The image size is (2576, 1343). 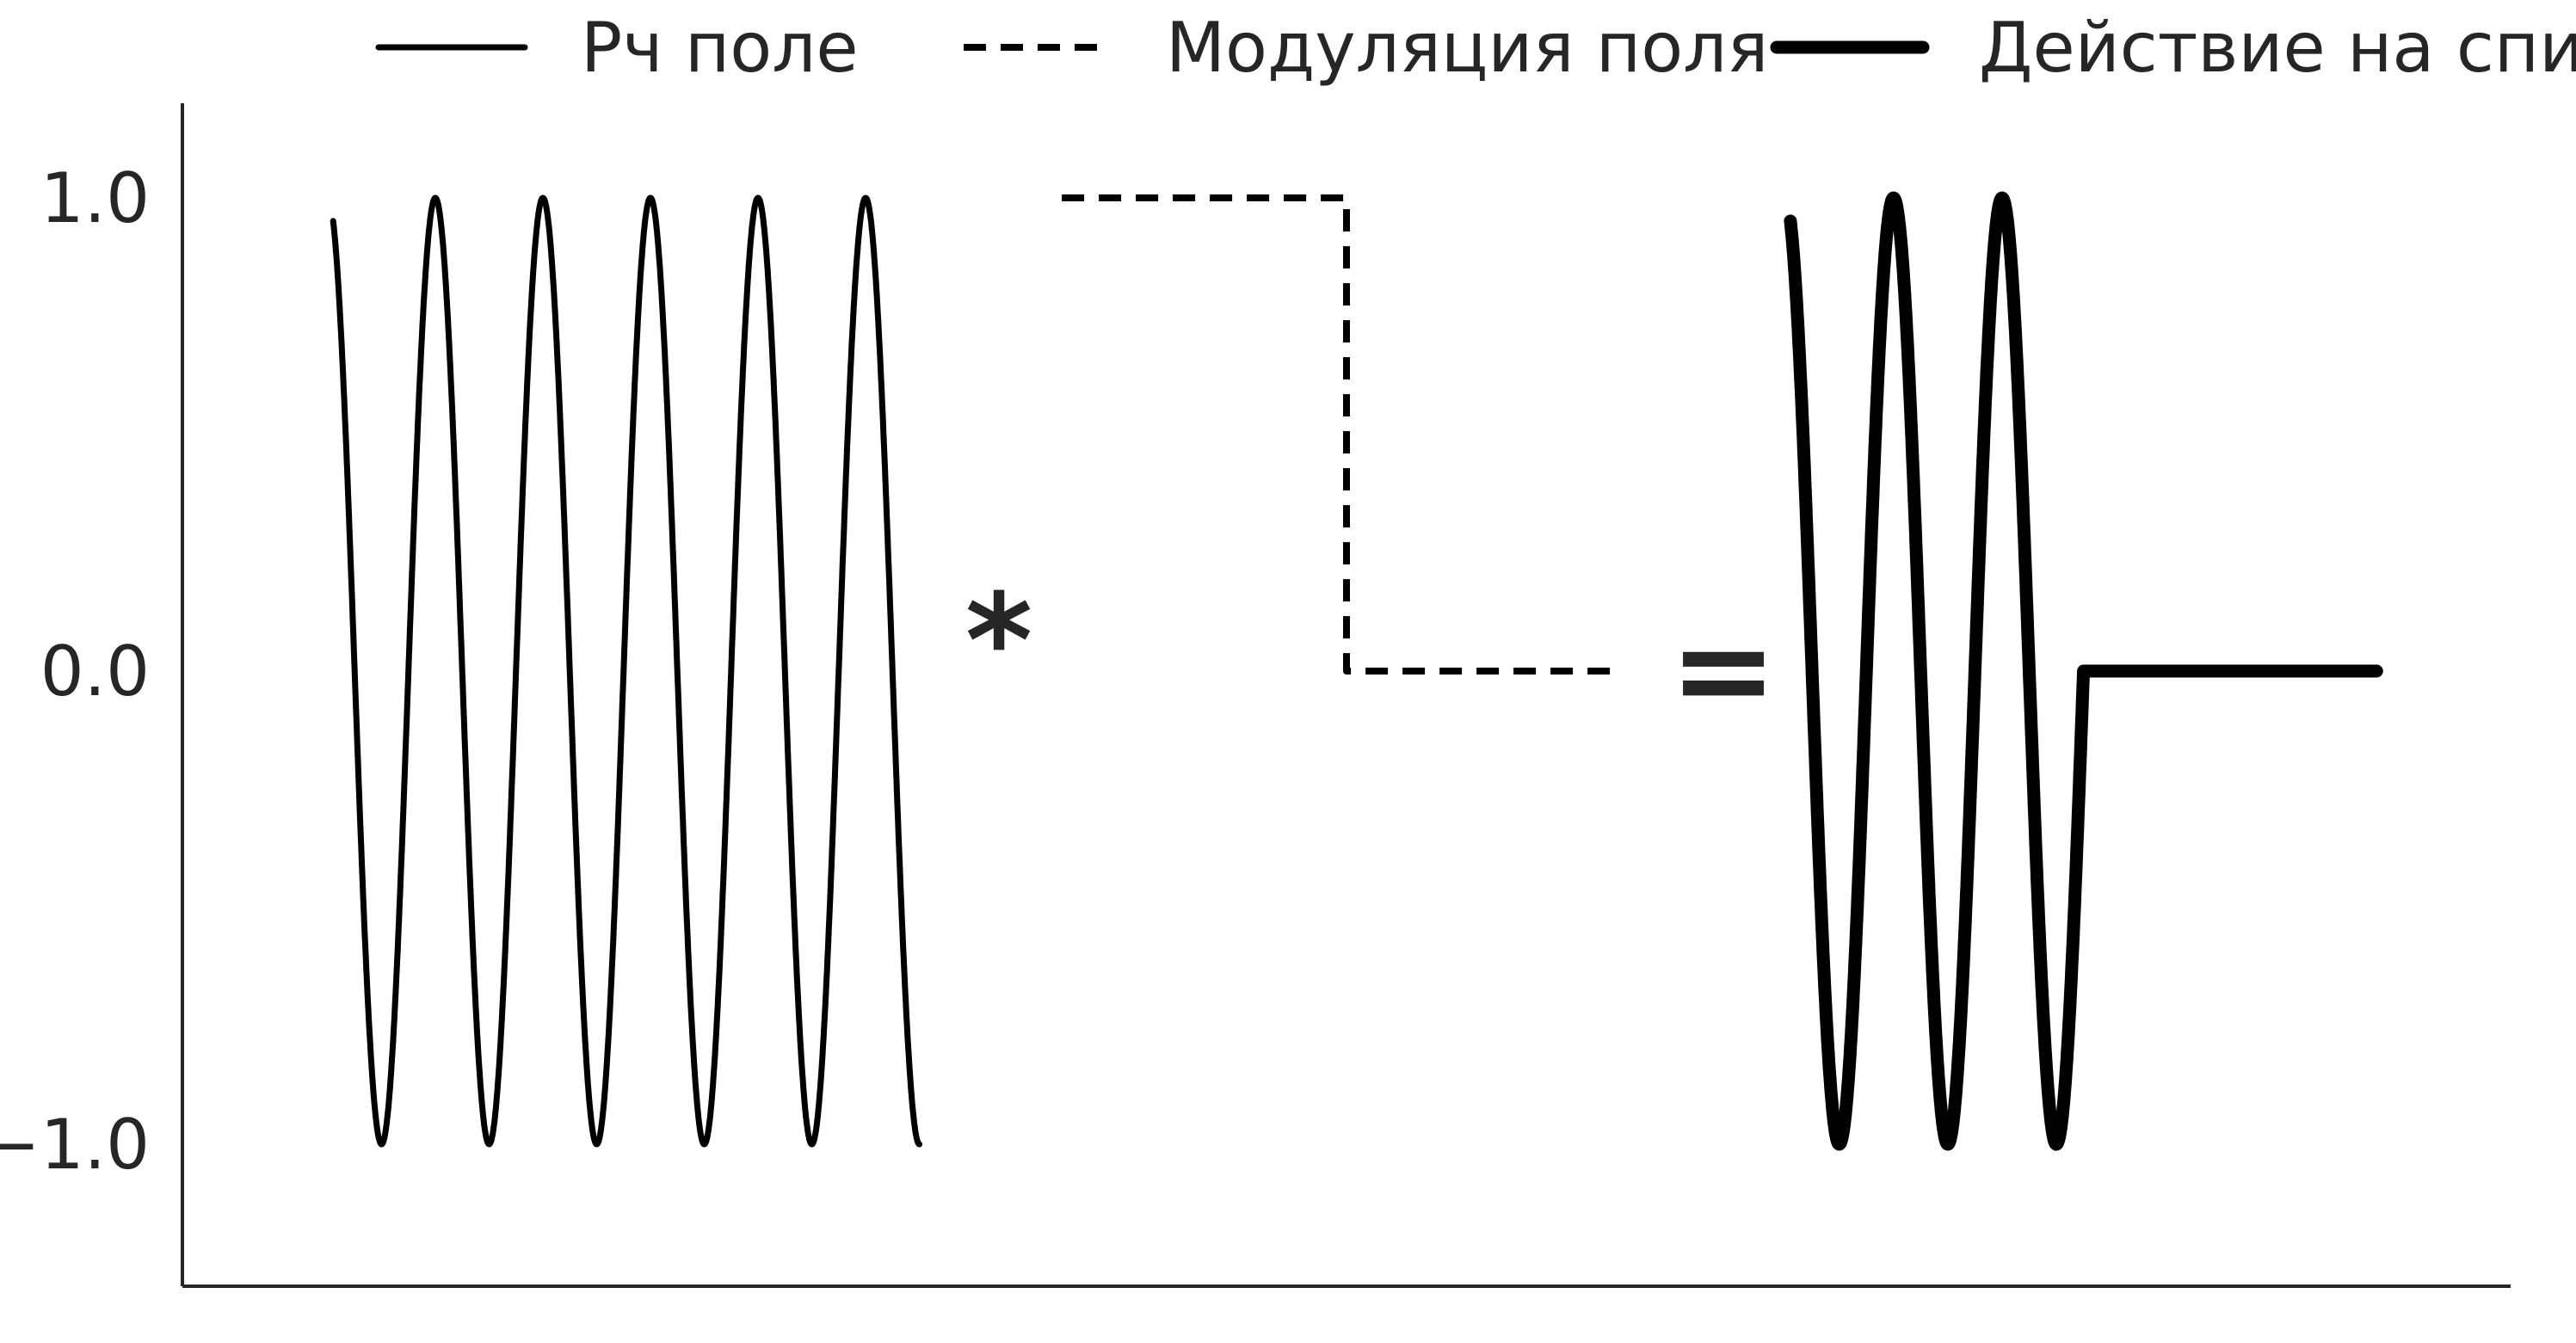 I want to click on y-tick-label: 1.0, so click(x=95, y=198).